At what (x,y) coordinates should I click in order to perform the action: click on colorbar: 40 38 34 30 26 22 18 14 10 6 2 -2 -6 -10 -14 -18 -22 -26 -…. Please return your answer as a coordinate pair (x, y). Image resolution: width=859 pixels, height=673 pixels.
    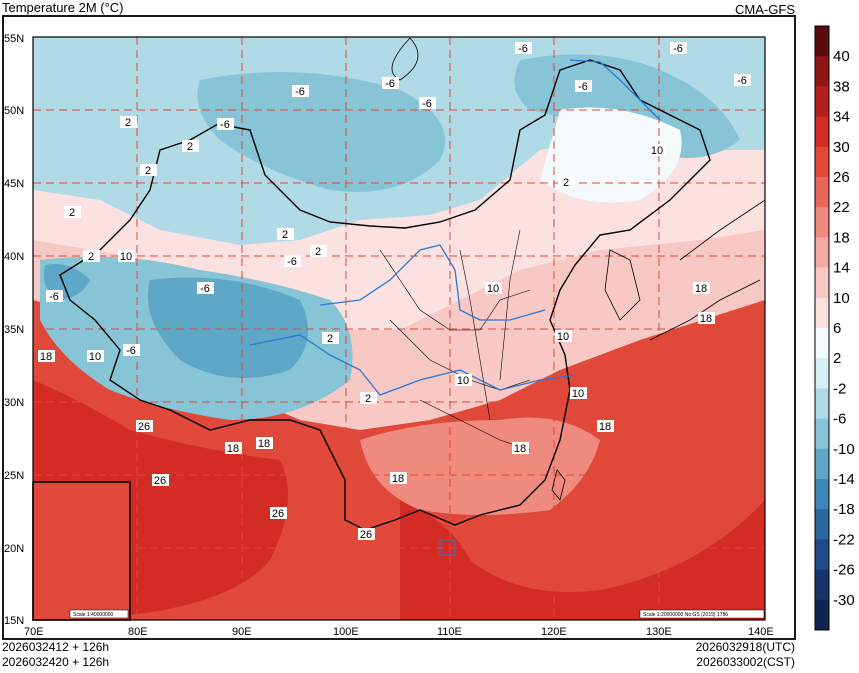
    Looking at the image, I should click on (834, 328).